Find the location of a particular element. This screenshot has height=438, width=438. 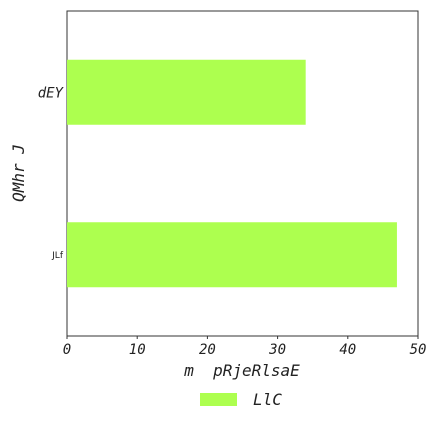

y-tick-label-JLf: JLf is located at coordinates (57, 256).